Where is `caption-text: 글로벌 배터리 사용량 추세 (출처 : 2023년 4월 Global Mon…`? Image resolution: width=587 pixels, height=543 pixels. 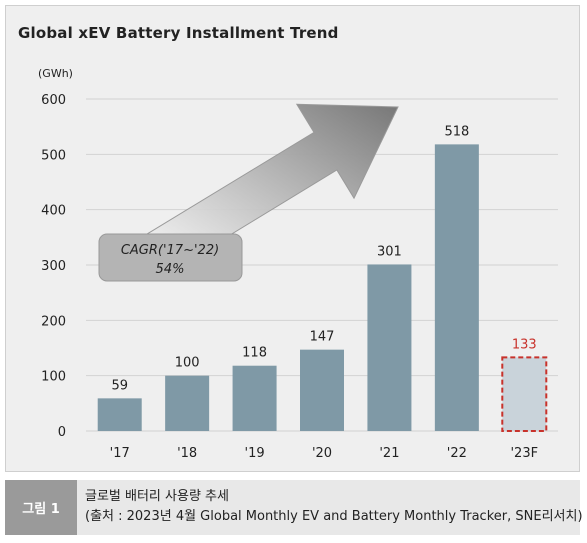
caption-text: 글로벌 배터리 사용량 추세 (출처 : 2023년 4월 Global Mon… is located at coordinates (334, 507).